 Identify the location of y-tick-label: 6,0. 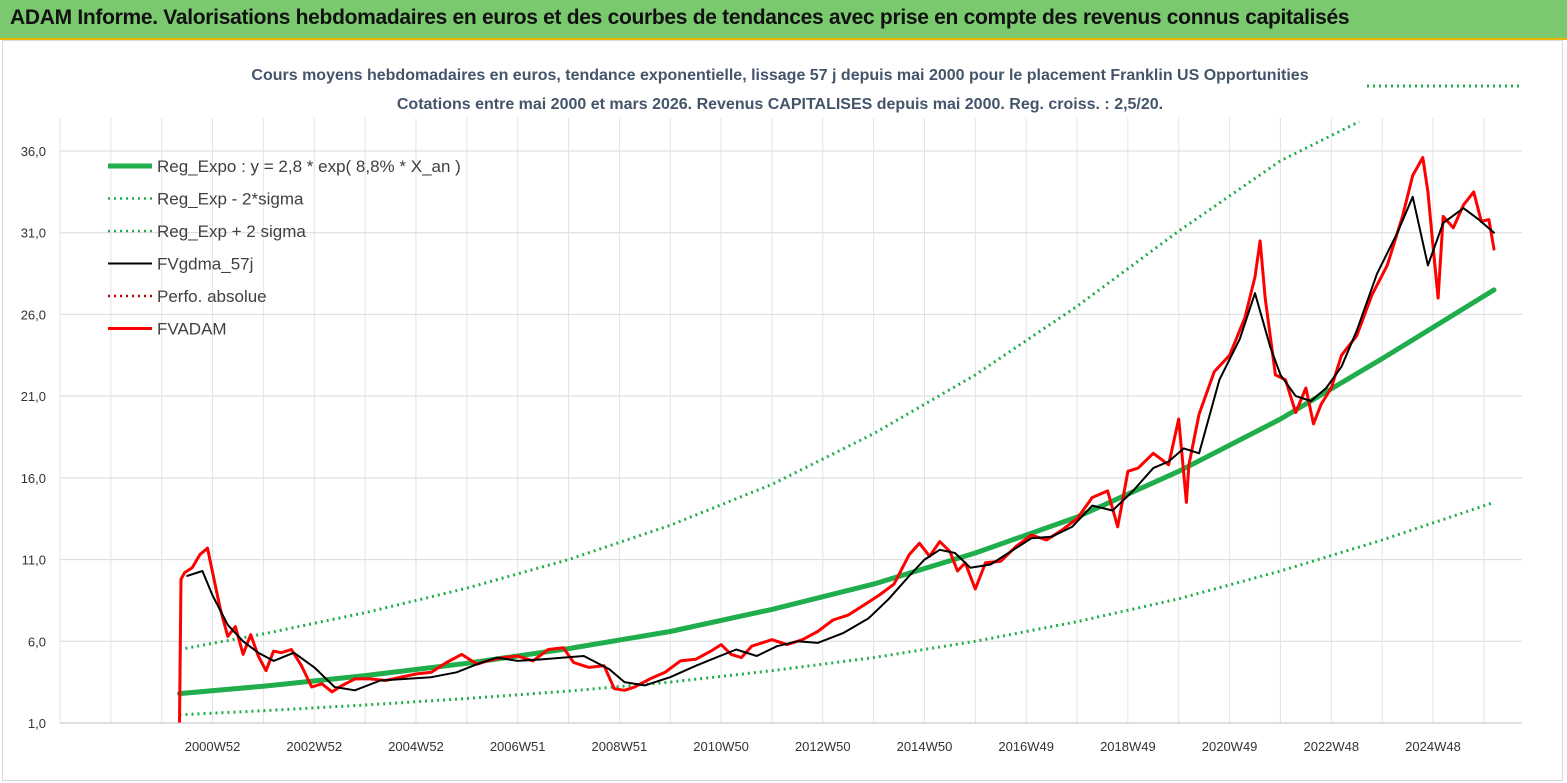
(37, 641).